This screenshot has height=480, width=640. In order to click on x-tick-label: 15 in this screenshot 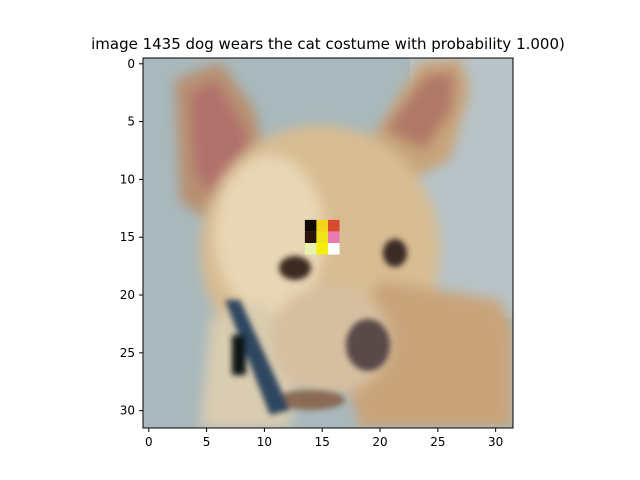, I will do `click(322, 442)`.